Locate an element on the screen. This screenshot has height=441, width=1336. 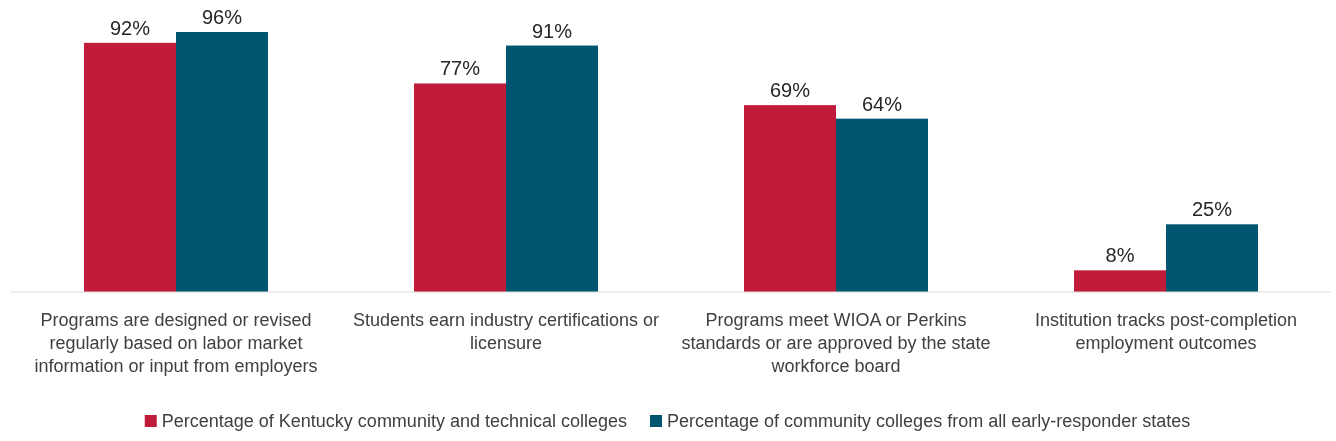
legend-label: Percentage of Kentucky community and technical colleges is located at coordinates (394, 421).